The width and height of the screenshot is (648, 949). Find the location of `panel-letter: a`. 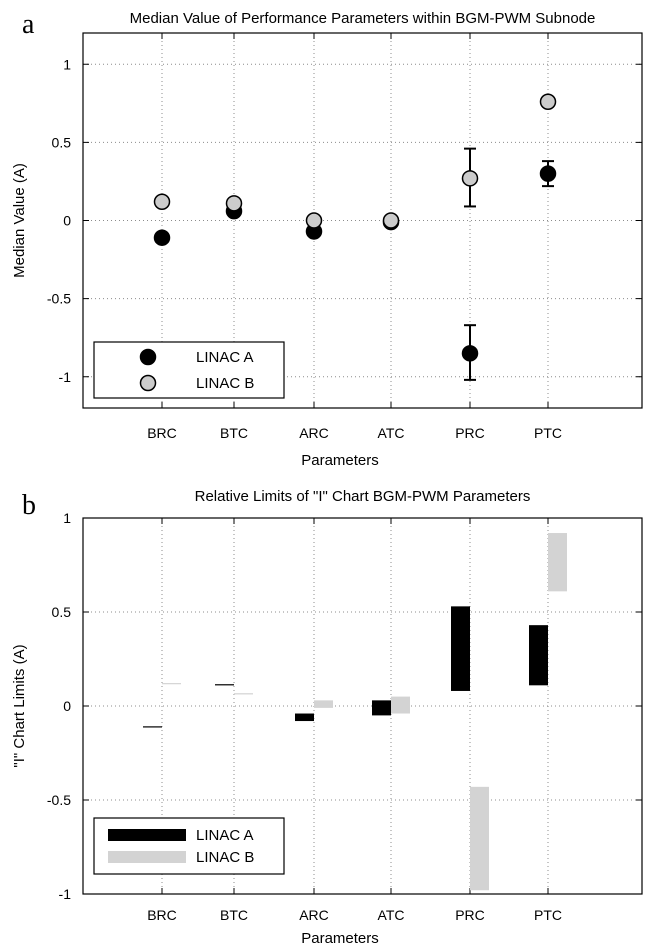

panel-letter: a is located at coordinates (28, 24).